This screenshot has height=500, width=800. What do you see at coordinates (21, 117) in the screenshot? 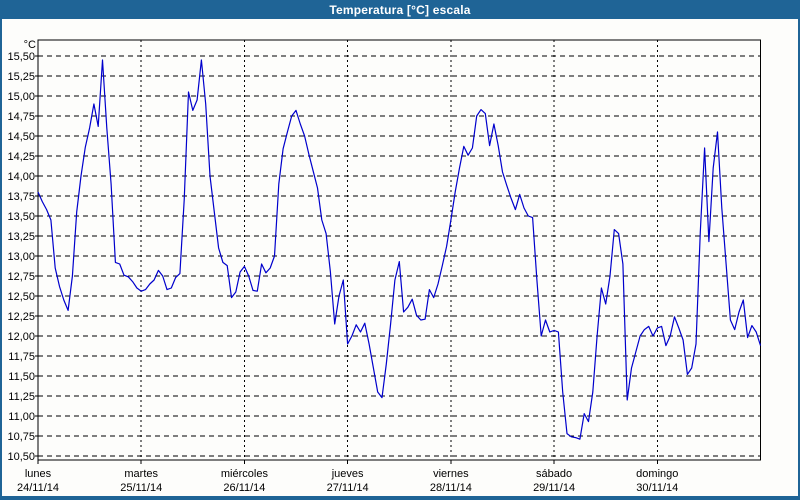
I see `y-tick-label: 14,75` at bounding box center [21, 117].